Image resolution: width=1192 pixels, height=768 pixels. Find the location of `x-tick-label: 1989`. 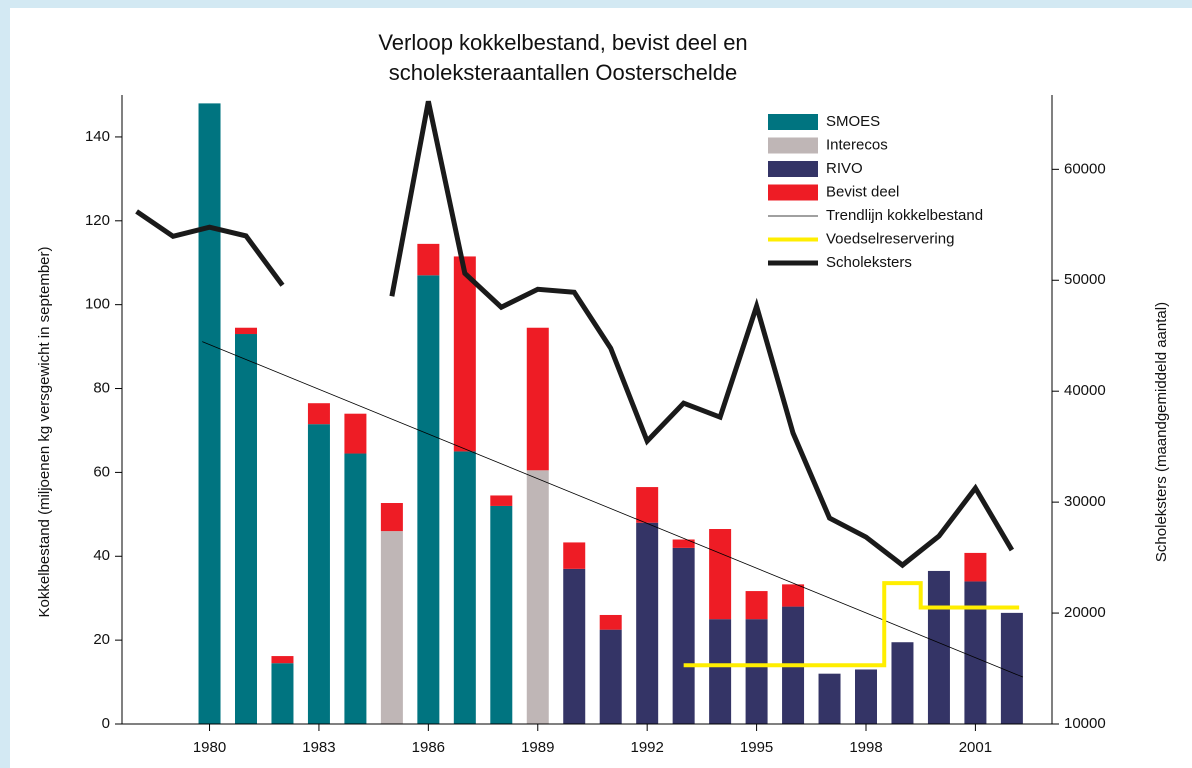

x-tick-label: 1989 is located at coordinates (537, 747).